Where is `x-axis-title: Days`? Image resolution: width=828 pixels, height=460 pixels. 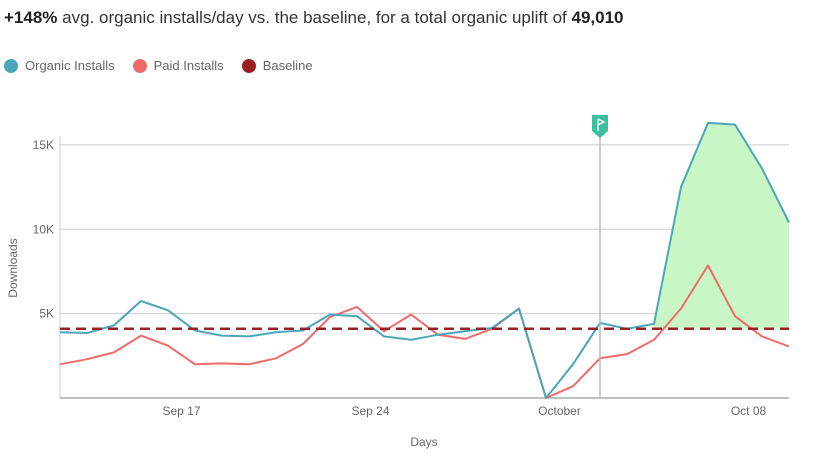
x-axis-title: Days is located at coordinates (423, 442).